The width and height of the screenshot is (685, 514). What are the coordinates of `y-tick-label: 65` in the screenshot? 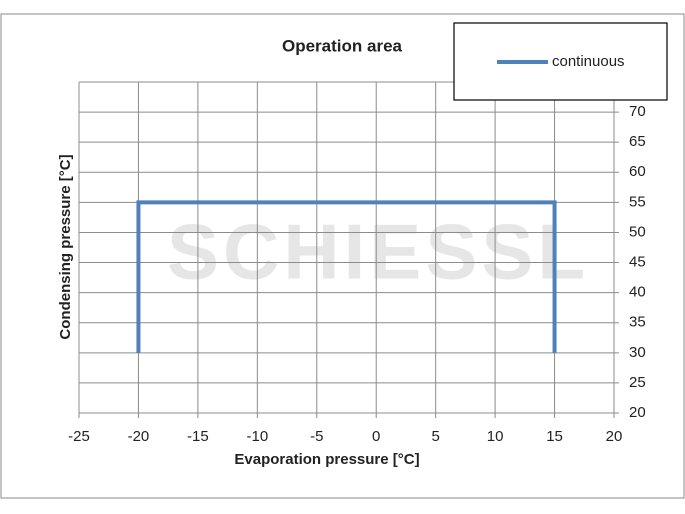 It's located at (637, 141).